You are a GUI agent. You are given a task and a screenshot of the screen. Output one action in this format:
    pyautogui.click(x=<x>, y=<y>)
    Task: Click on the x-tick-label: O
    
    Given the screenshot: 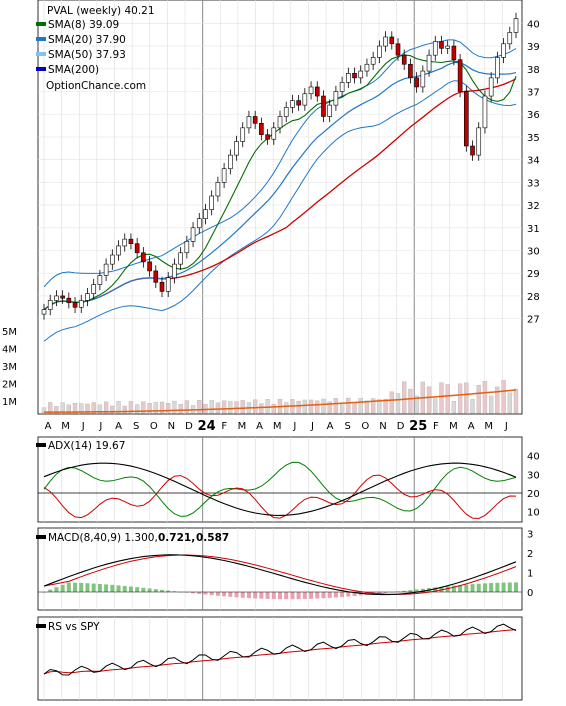 What is the action you would take?
    pyautogui.click(x=154, y=426)
    